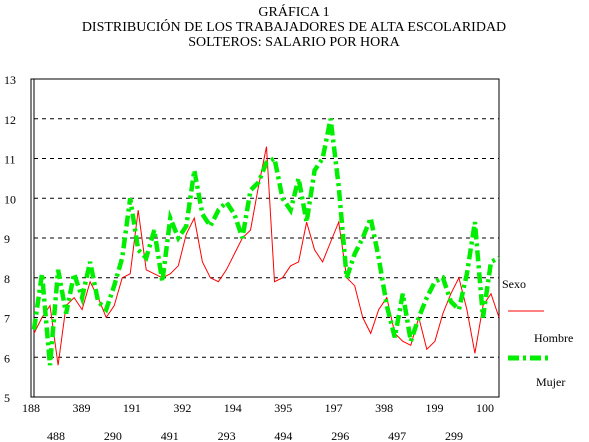 This screenshot has width=589, height=442. Describe the element at coordinates (553, 338) in the screenshot. I see `legend-label-hombre: Hombre` at that location.